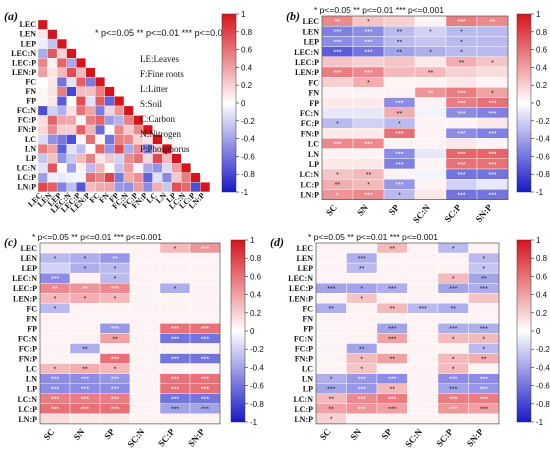 The height and width of the screenshot is (455, 550). I want to click on row-label: FN:P, so click(304, 359).